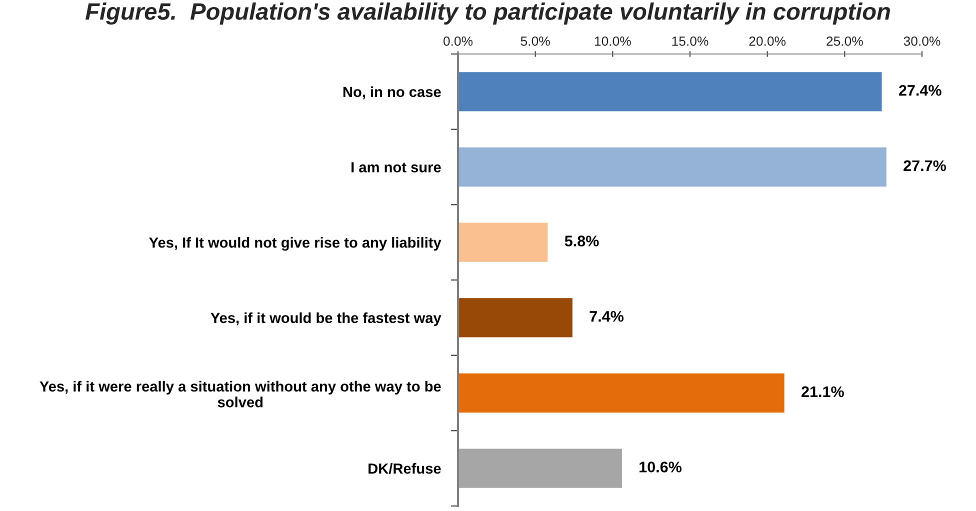 Image resolution: width=976 pixels, height=511 pixels. Describe the element at coordinates (920, 90) in the screenshot. I see `data-label: 27.4%` at that location.